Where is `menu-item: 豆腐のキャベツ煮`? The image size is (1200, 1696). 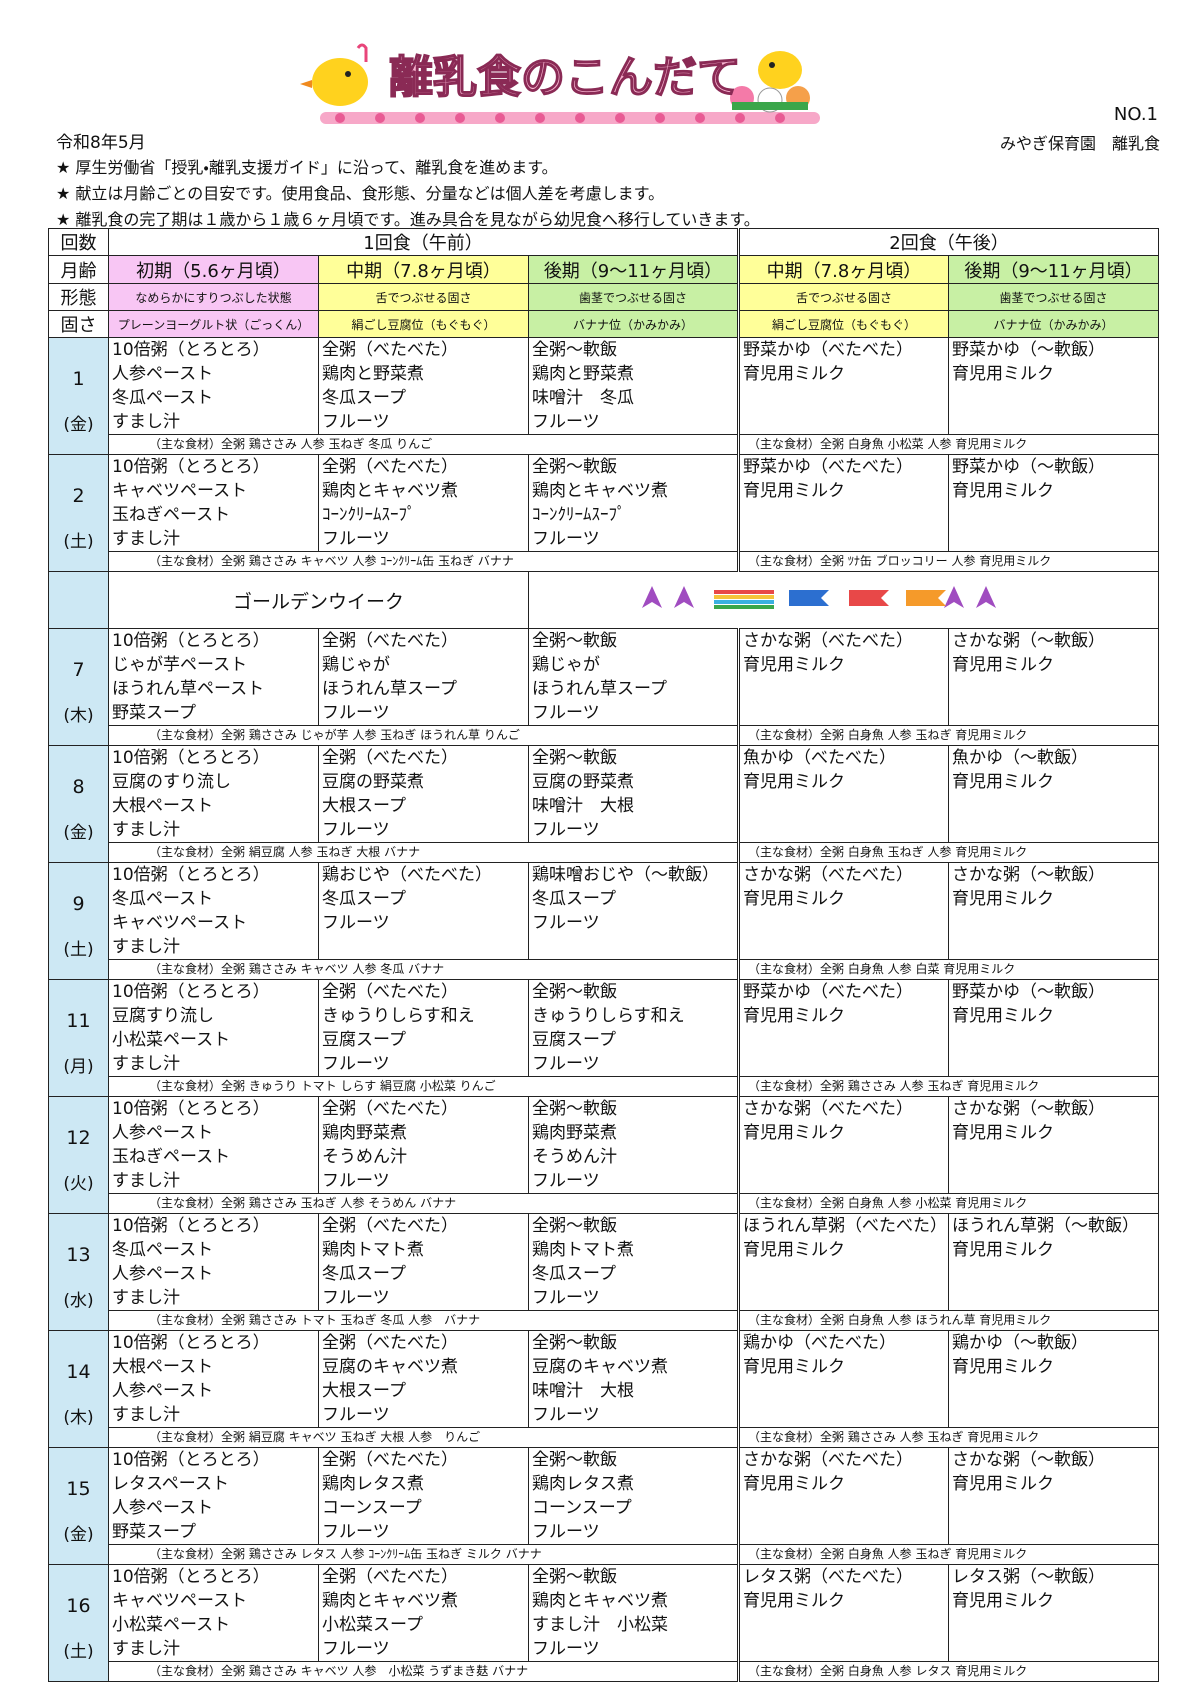 menu-item: 豆腐のキャベツ煮 is located at coordinates (600, 1367).